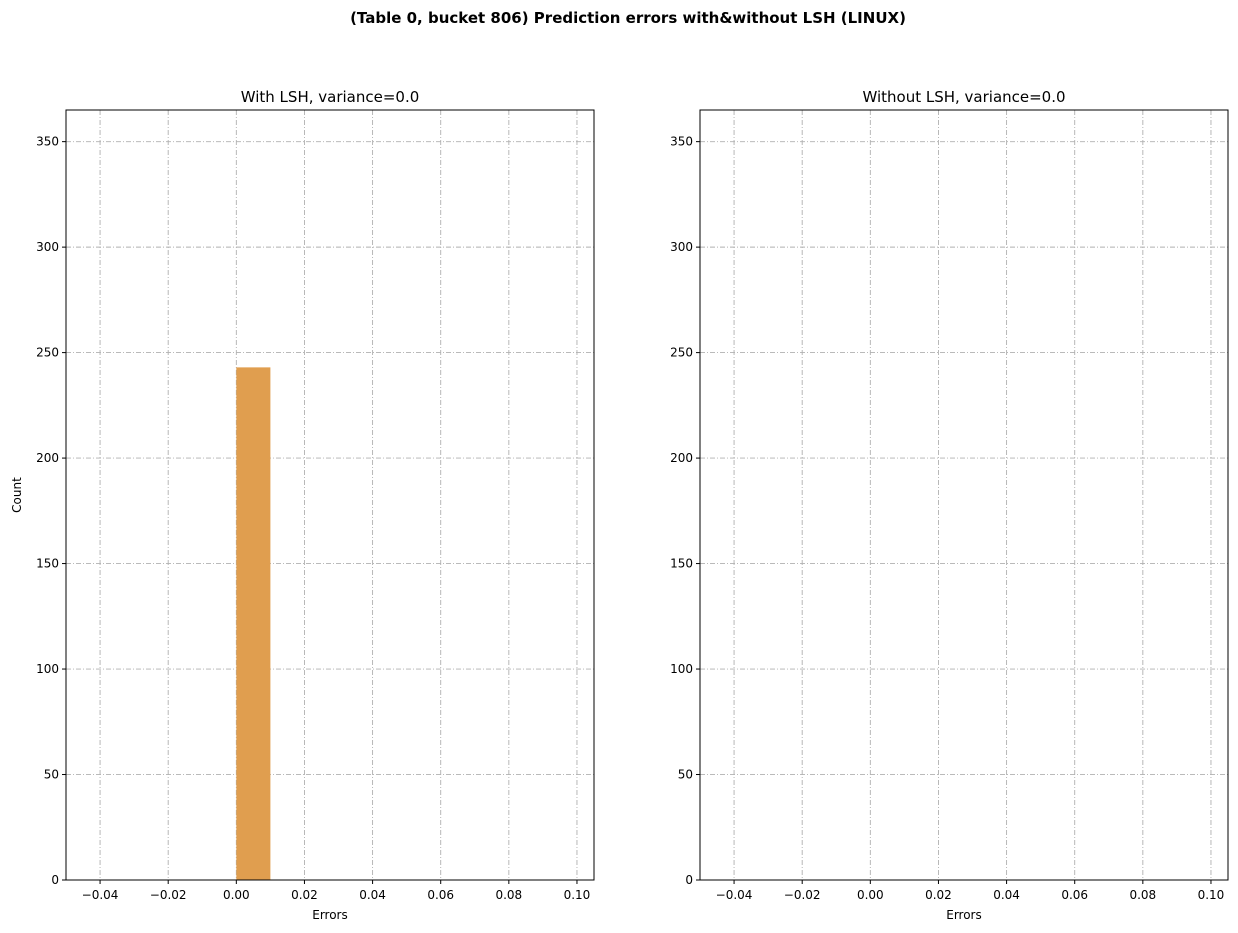 The height and width of the screenshot is (933, 1238). Describe the element at coordinates (870, 895) in the screenshot. I see `without-lsh-xtick-label: 0.00` at that location.